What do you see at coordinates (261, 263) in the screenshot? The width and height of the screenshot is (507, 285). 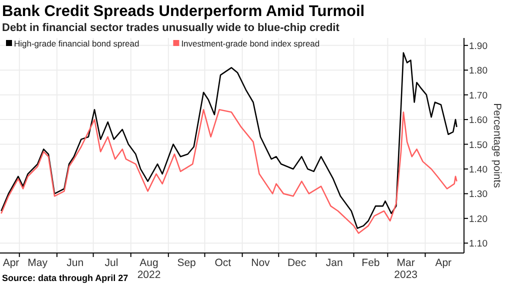 I see `x-tick-label: Nov` at bounding box center [261, 263].